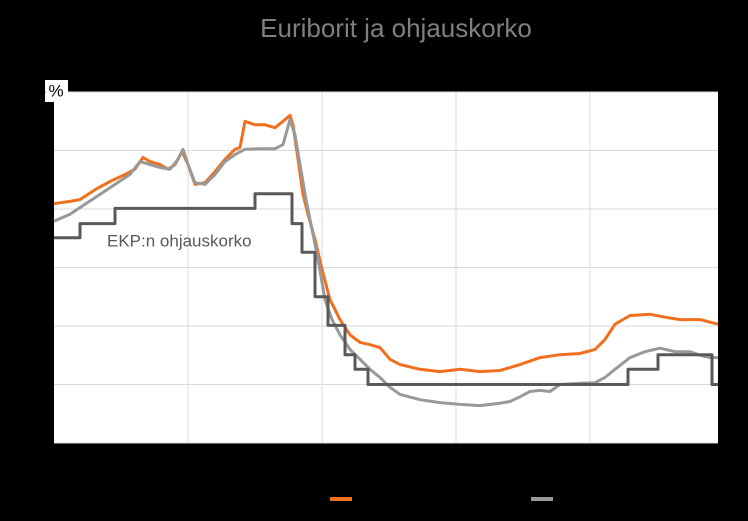  I want to click on y-tick-label: 0, so click(42, 383).